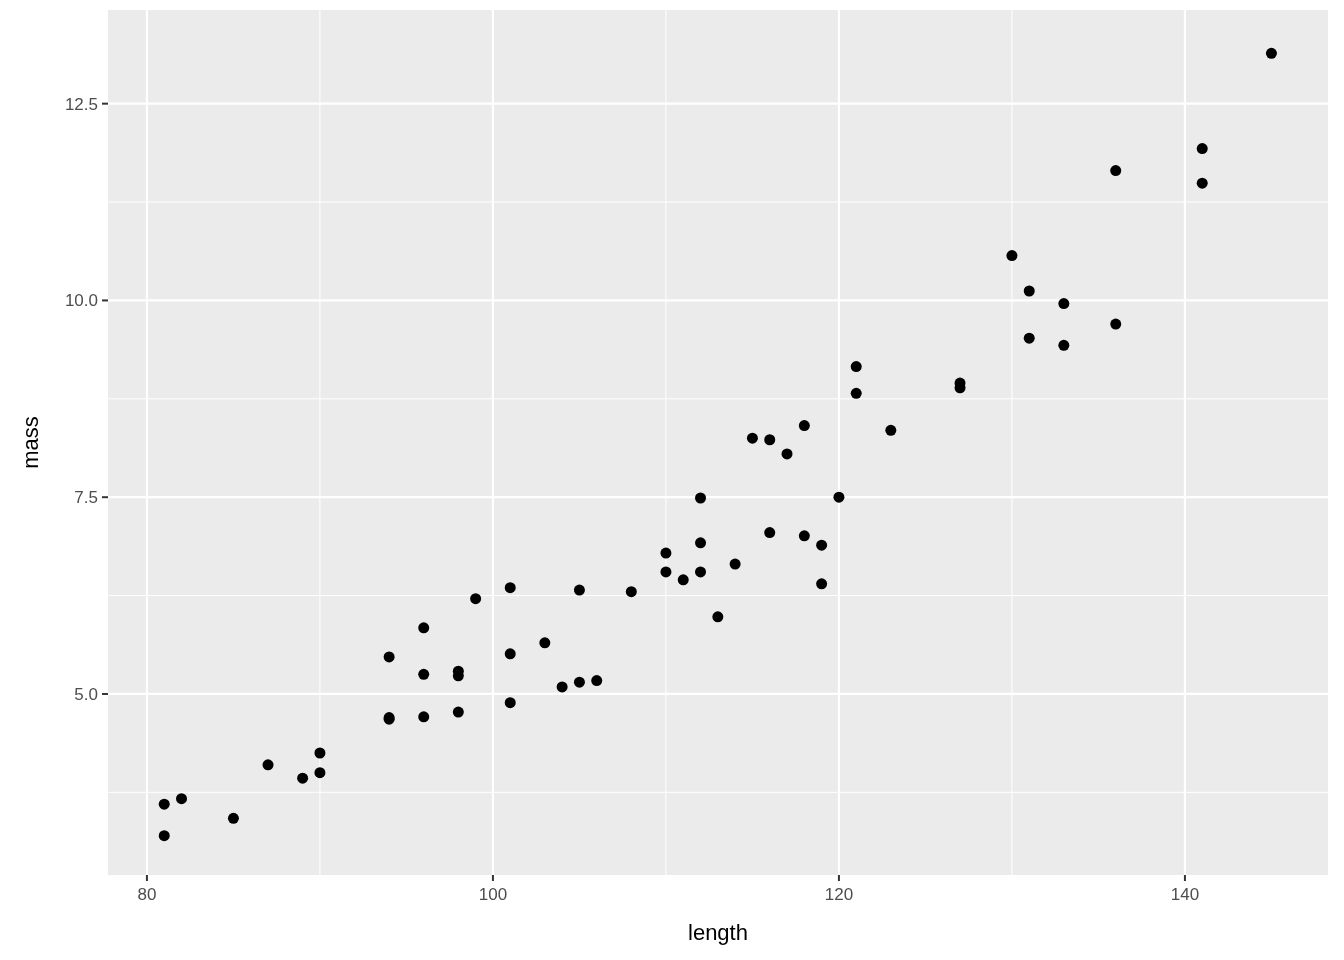  What do you see at coordinates (718, 932) in the screenshot?
I see `x-axis-title: length` at bounding box center [718, 932].